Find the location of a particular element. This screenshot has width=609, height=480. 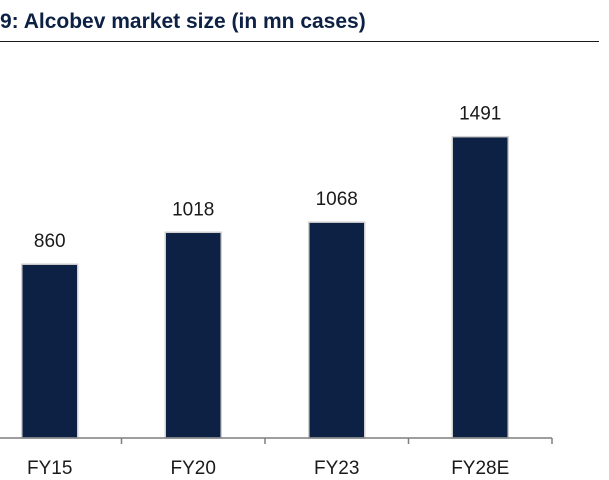

data-label-fy20: 1018 is located at coordinates (193, 209).